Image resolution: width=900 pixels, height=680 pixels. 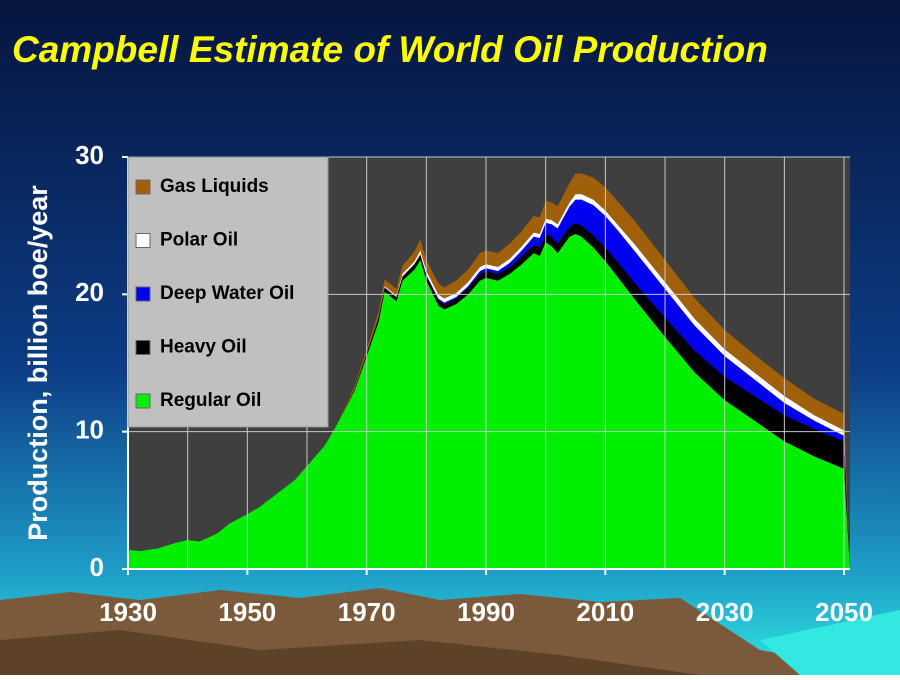 What do you see at coordinates (486, 612) in the screenshot?
I see `x-tick-label: 1990` at bounding box center [486, 612].